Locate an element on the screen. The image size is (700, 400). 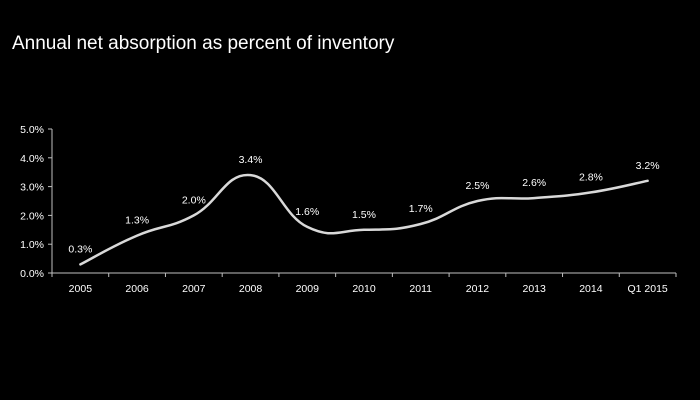
y-tick-label: 1.0% is located at coordinates (32, 245).